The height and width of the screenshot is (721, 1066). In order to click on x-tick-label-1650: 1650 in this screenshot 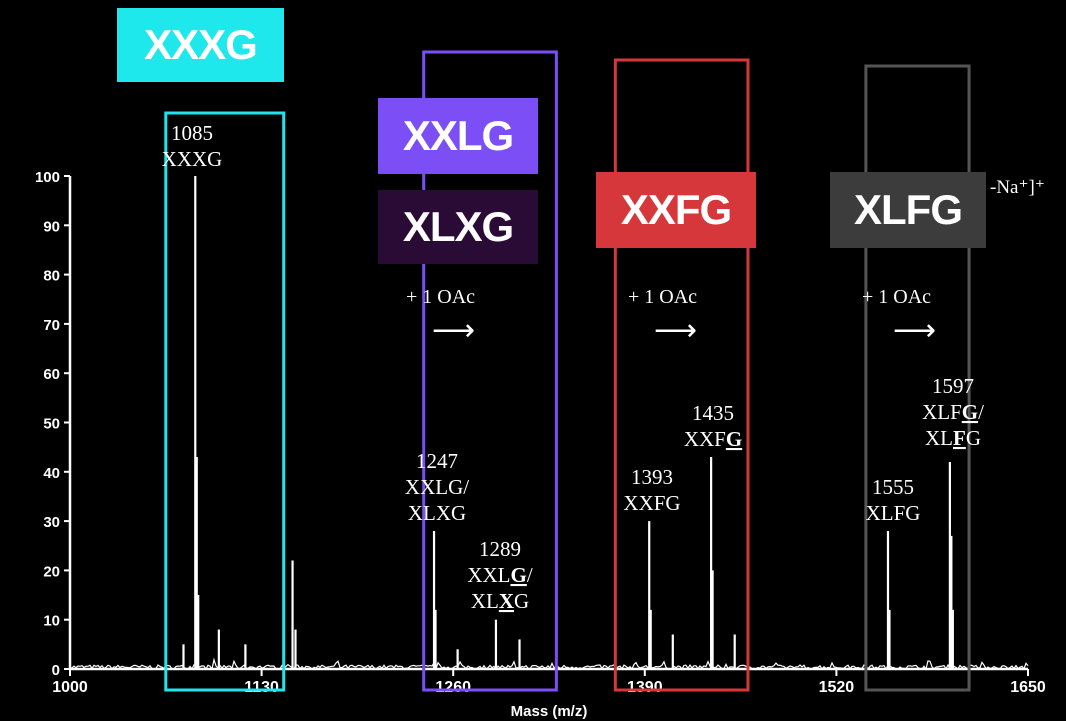, I will do `click(1028, 687)`.